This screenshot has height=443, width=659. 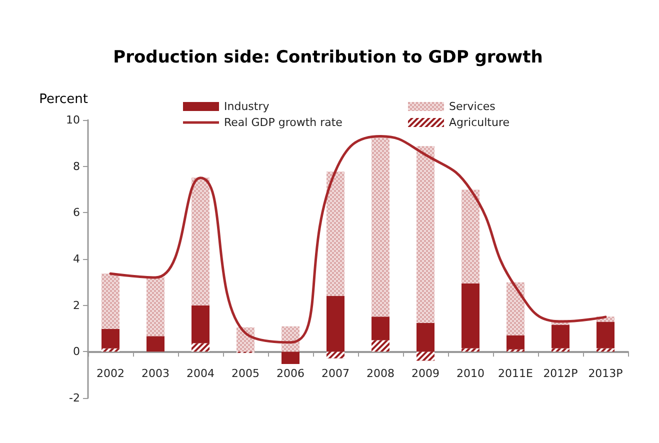 What do you see at coordinates (426, 373) in the screenshot?
I see `x-tick-label: 2009` at bounding box center [426, 373].